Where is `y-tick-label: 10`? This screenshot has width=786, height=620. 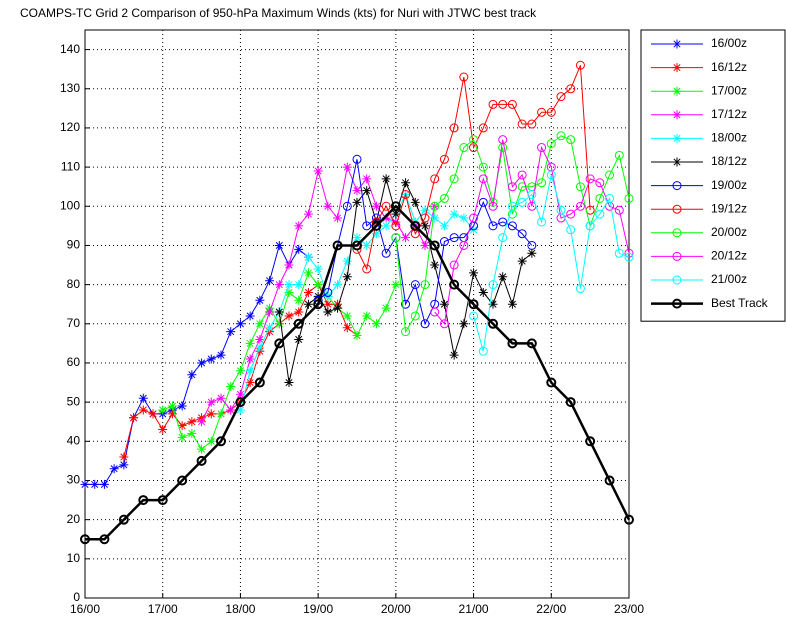
y-tick-label: 10 is located at coordinates (74, 558).